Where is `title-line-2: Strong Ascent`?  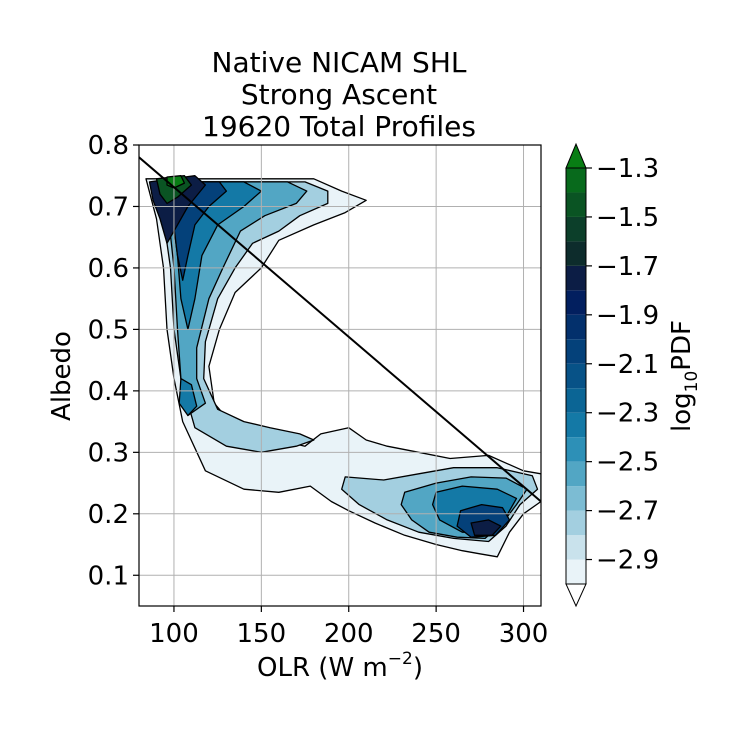
title-line-2: Strong Ascent is located at coordinates (339, 94).